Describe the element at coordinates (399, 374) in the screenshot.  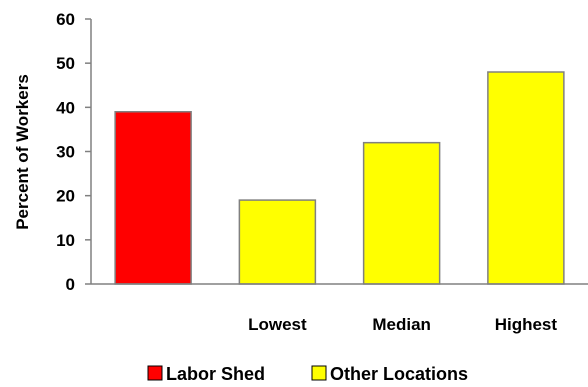
I see `legend-label-other-locations: Other Locations` at that location.